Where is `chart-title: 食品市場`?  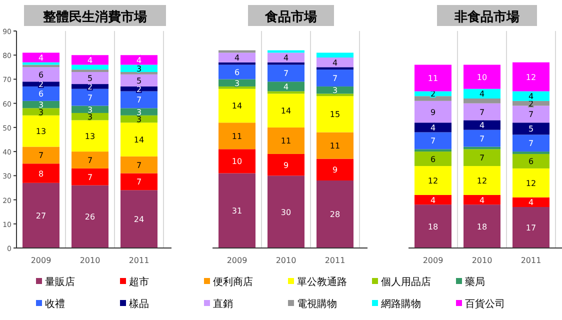 chart-title: 食品市場 is located at coordinates (290, 17).